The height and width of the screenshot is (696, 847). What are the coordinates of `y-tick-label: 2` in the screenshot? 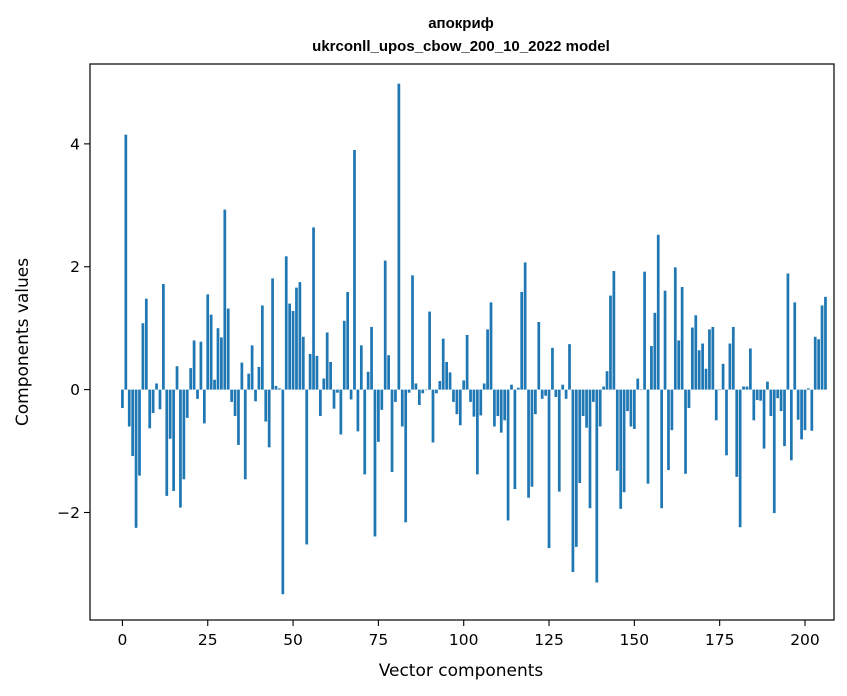 It's located at (75, 267).